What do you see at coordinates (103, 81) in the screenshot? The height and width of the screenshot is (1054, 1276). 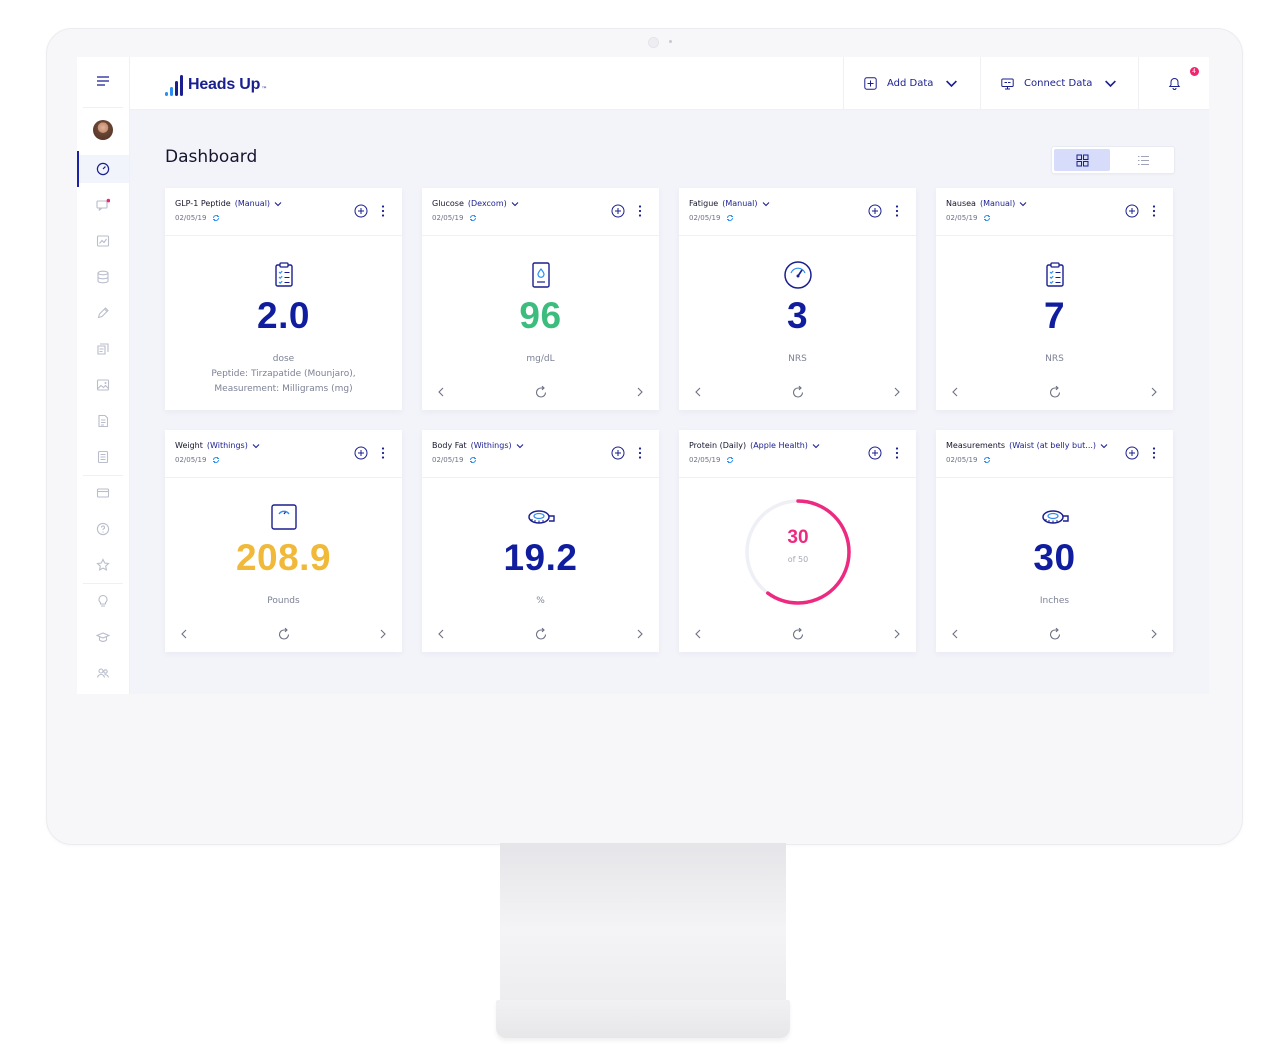 I see `menu-button` at bounding box center [103, 81].